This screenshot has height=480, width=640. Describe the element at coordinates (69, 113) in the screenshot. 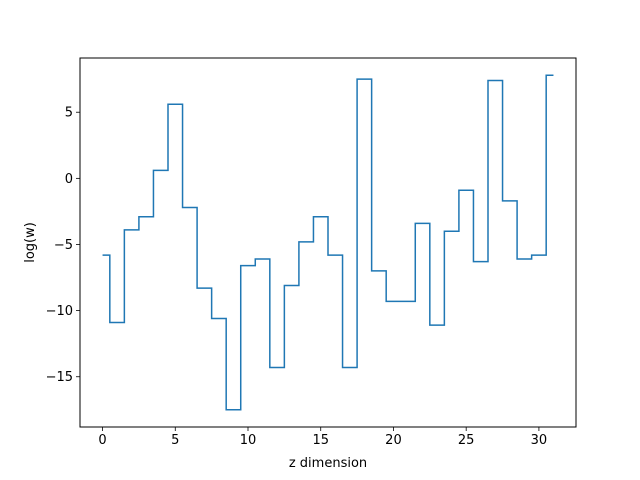

I see `y-tick-label: 5` at that location.